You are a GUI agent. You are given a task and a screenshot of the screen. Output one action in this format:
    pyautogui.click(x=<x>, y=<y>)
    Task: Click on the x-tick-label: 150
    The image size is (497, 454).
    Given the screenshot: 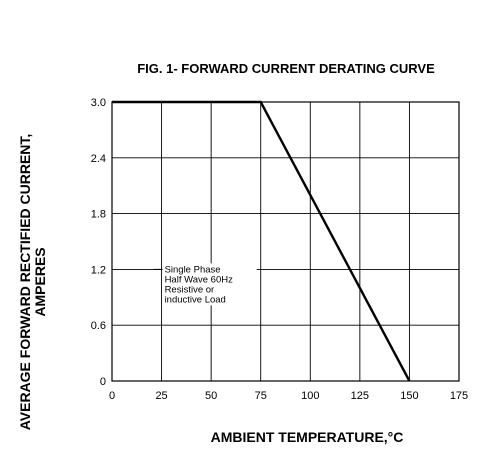 What is the action you would take?
    pyautogui.click(x=409, y=396)
    